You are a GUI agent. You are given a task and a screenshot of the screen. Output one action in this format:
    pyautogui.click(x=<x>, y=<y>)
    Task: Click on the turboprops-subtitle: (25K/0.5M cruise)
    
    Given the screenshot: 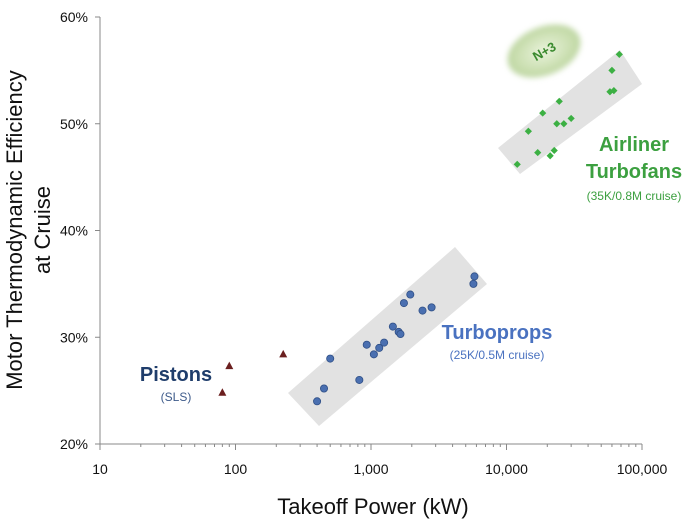 What is the action you would take?
    pyautogui.click(x=497, y=355)
    